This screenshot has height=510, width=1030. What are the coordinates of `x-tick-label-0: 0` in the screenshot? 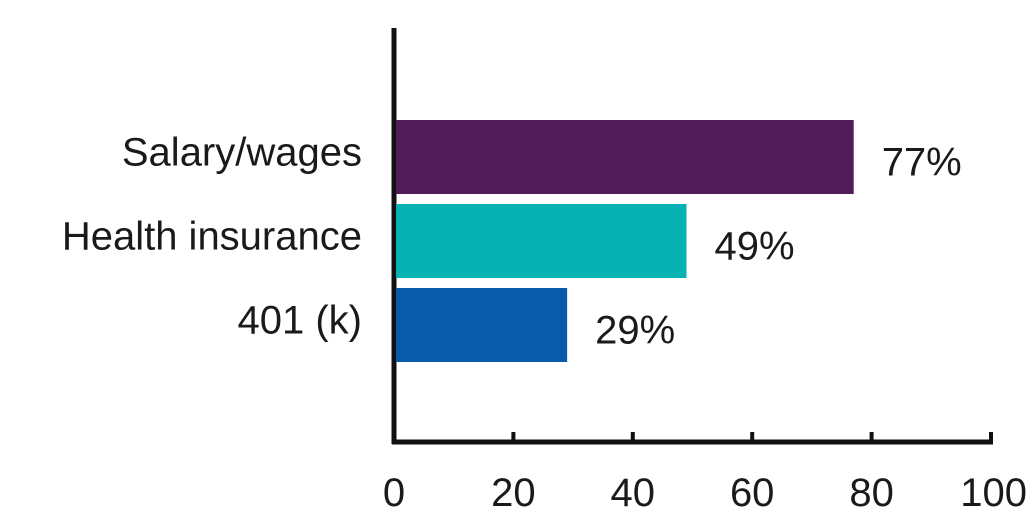 It's located at (394, 490).